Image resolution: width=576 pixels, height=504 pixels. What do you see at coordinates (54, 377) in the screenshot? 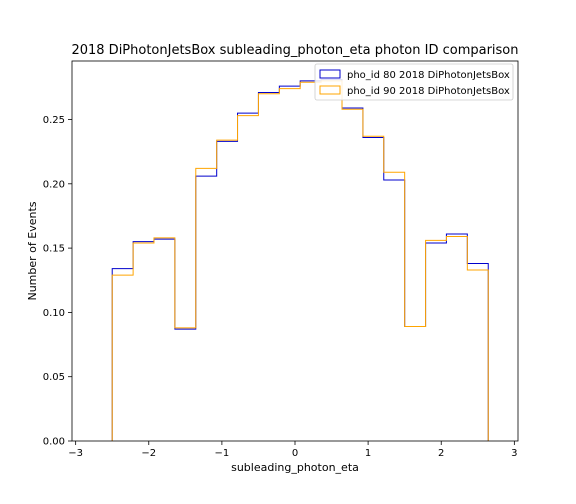
I see `y-tick-label: 0.05` at bounding box center [54, 377].